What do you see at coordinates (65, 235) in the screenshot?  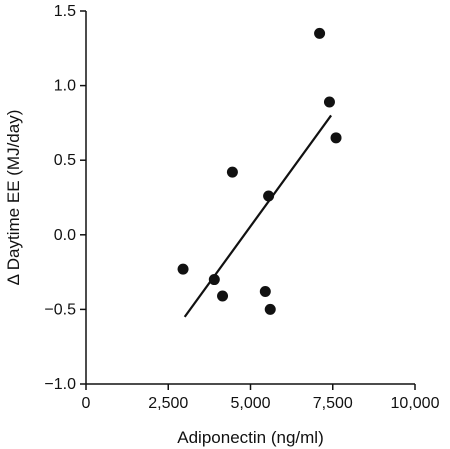 I see `y-tick-label: 0.0` at bounding box center [65, 235].